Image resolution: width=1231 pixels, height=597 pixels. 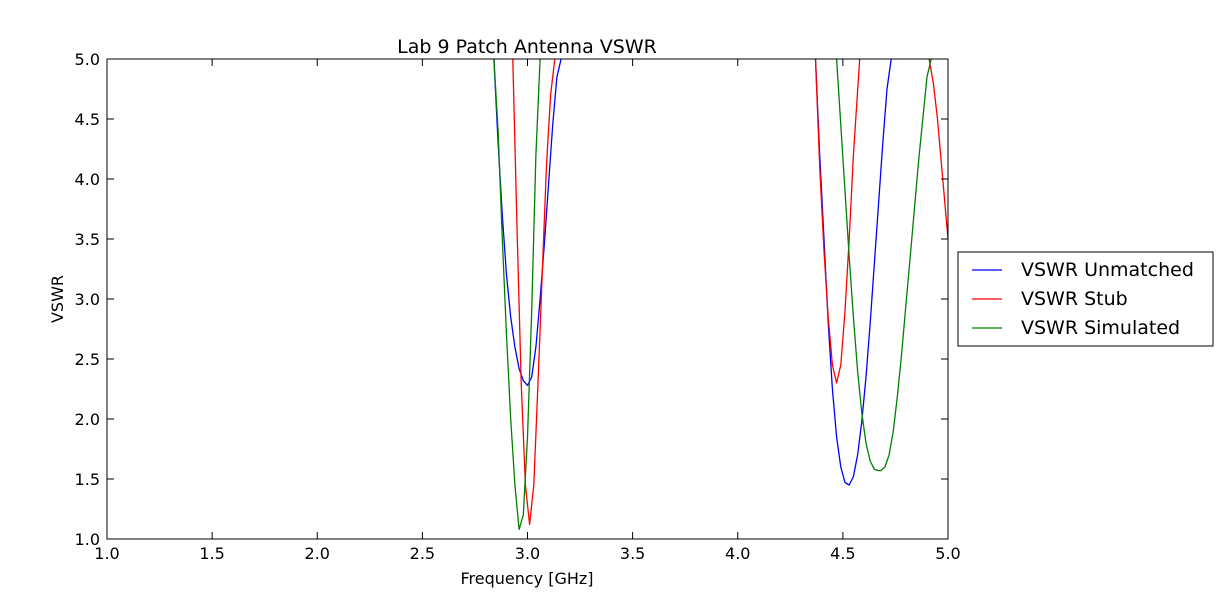 I want to click on x-tick-label: 2.0, so click(x=317, y=553).